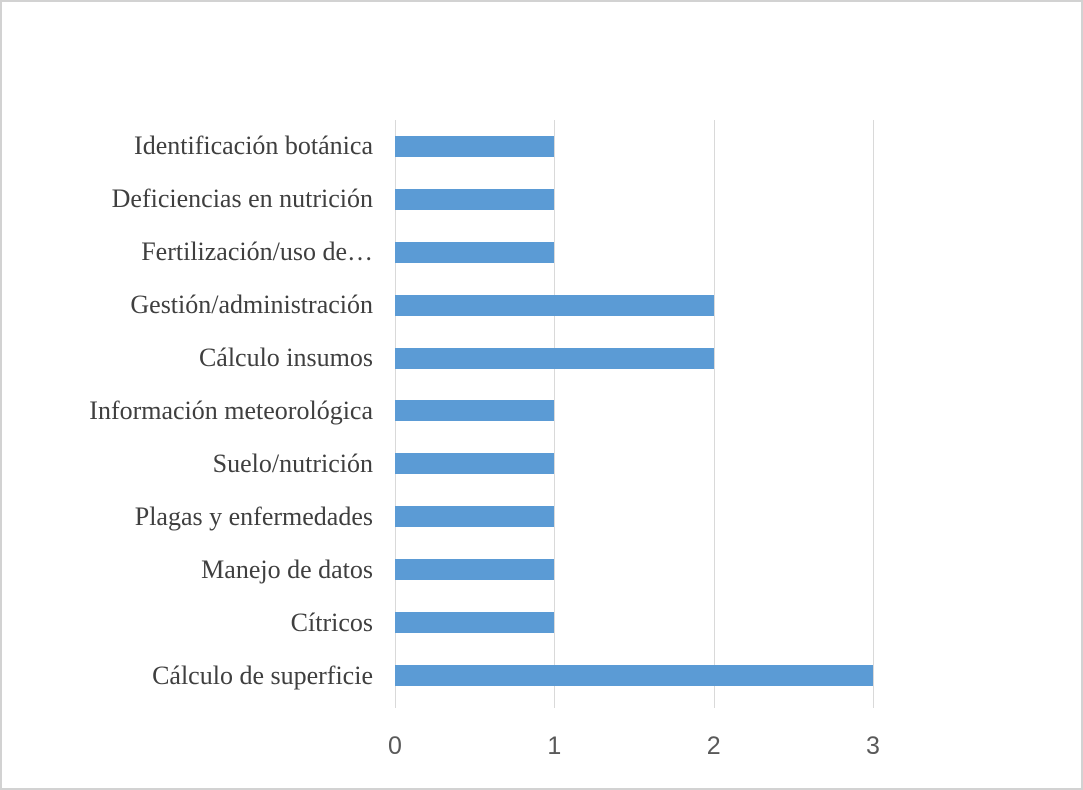 The width and height of the screenshot is (1083, 790). I want to click on x-tick-label: 3, so click(873, 746).